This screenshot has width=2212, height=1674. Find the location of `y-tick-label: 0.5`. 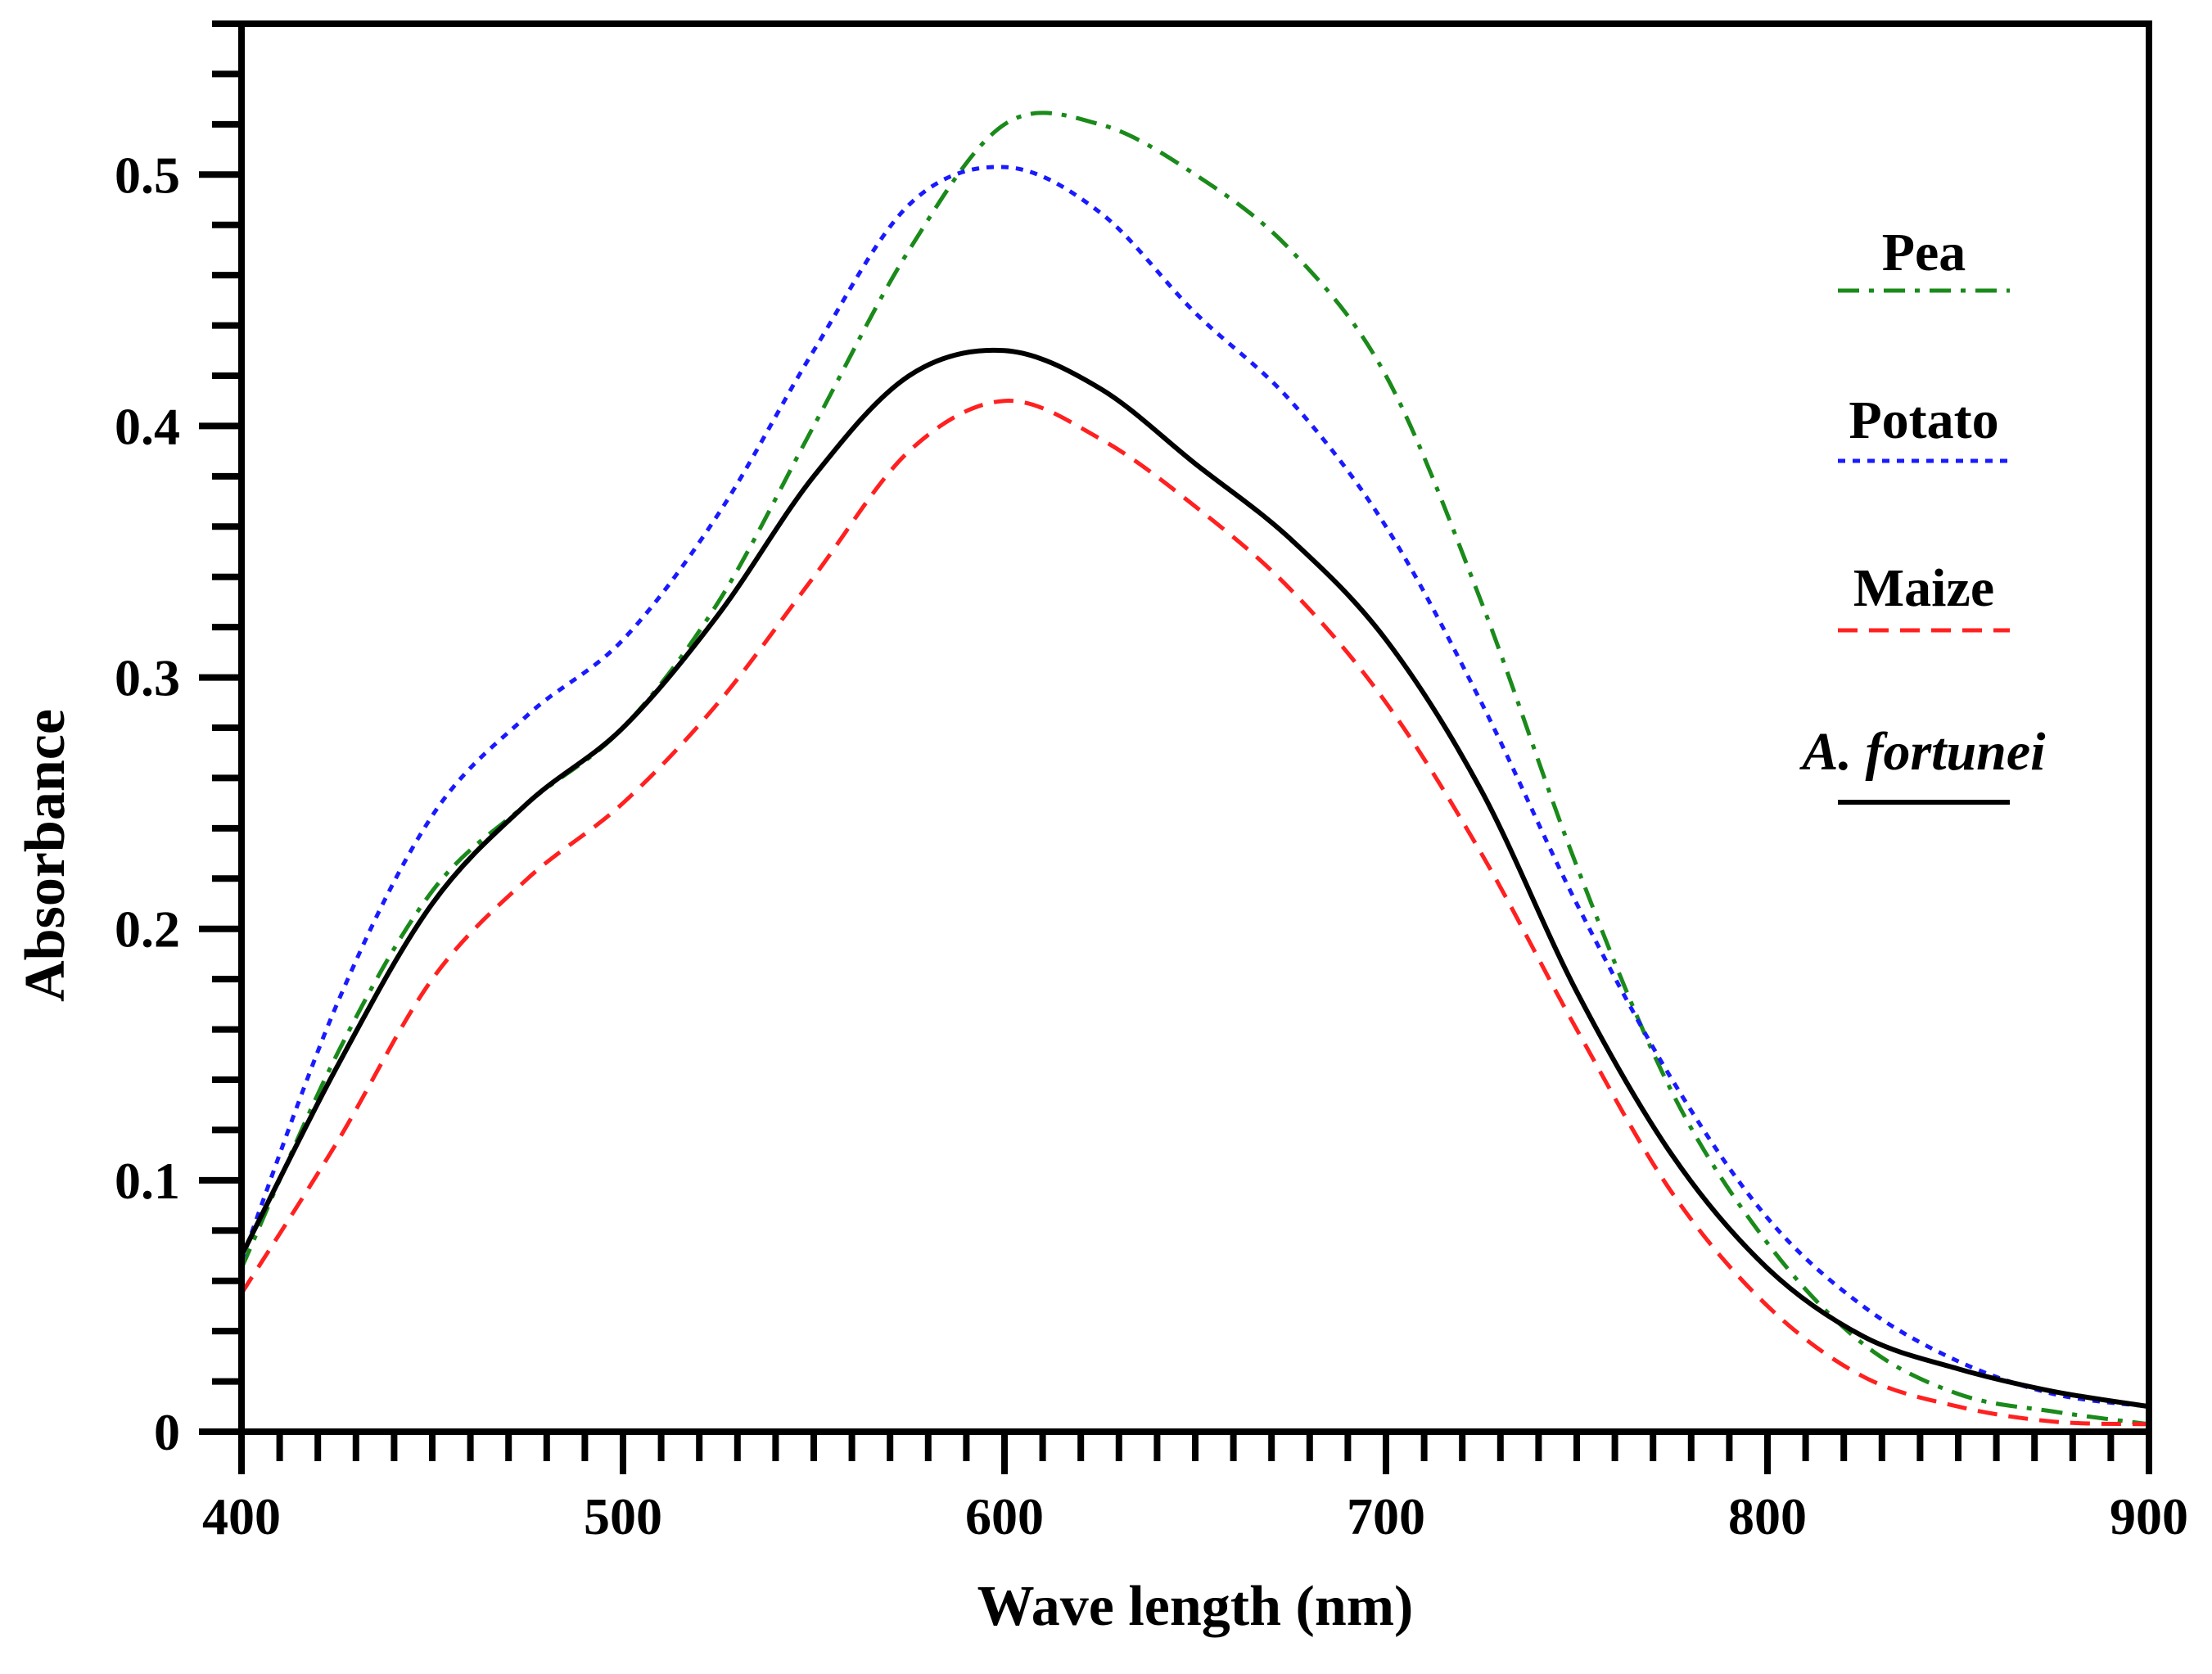

y-tick-label: 0.5 is located at coordinates (148, 175).